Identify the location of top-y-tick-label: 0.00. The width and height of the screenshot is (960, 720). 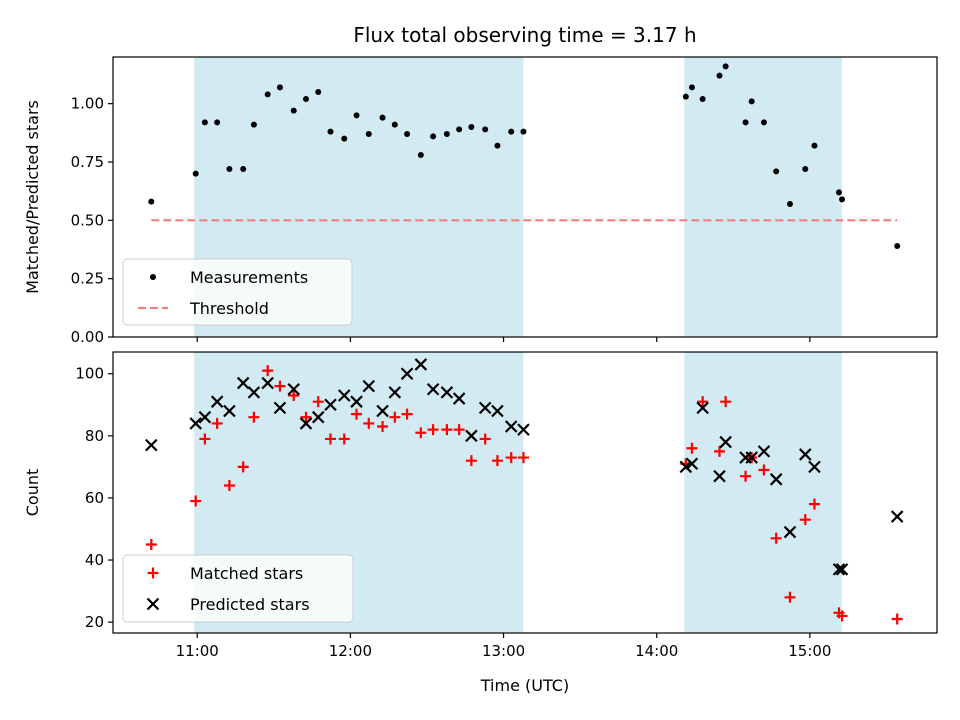
(87, 337).